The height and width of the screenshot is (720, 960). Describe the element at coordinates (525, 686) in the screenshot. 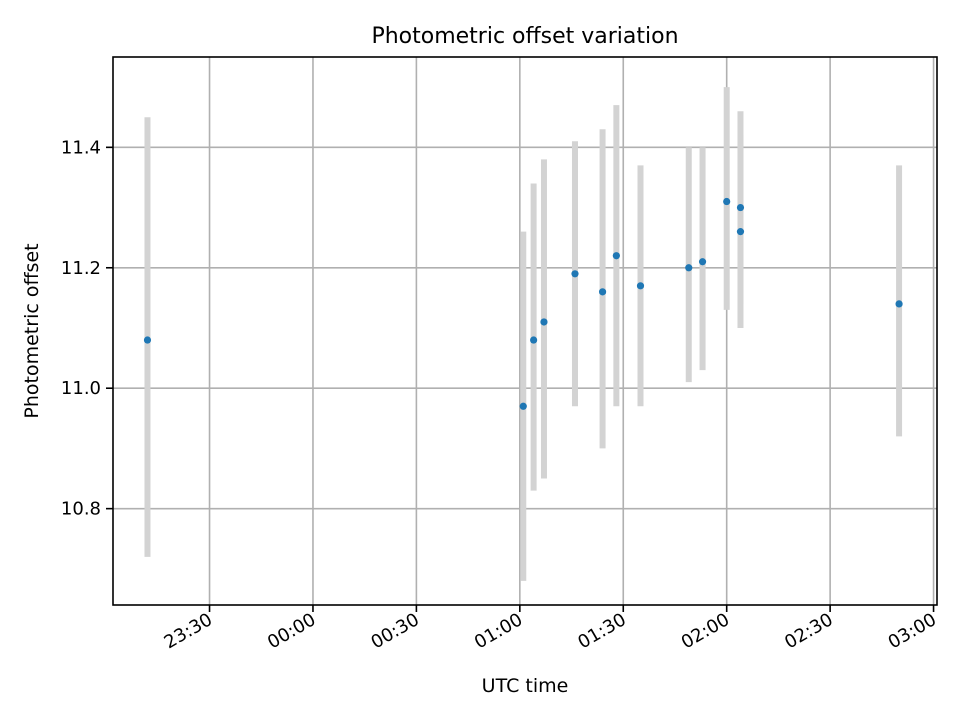

I see `x-axis-label: UTC time` at that location.